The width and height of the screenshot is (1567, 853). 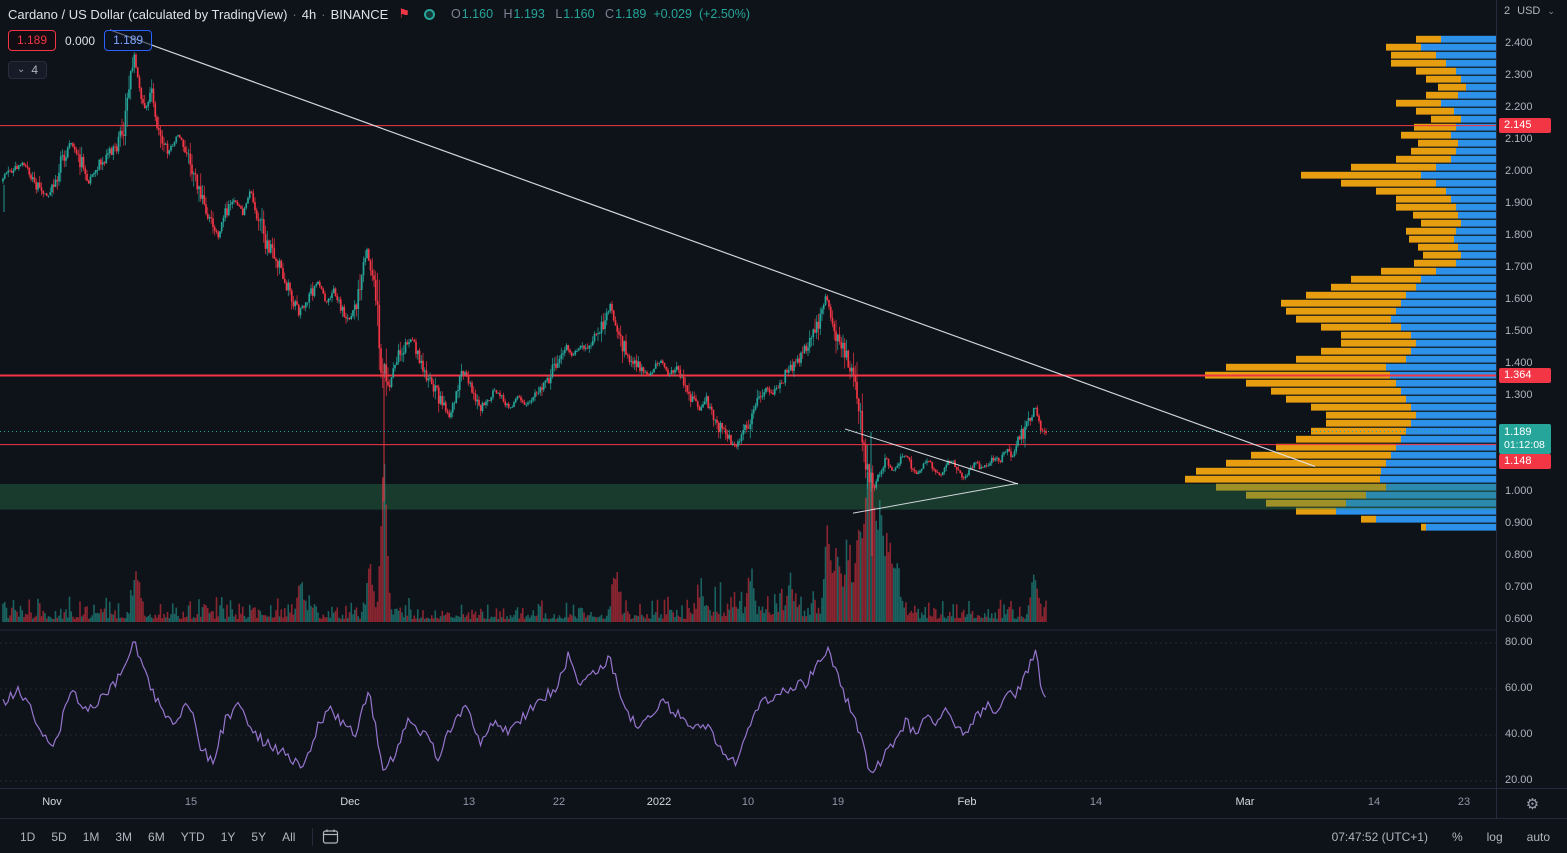 I want to click on price-tick-label: 2.300, so click(x=1519, y=75).